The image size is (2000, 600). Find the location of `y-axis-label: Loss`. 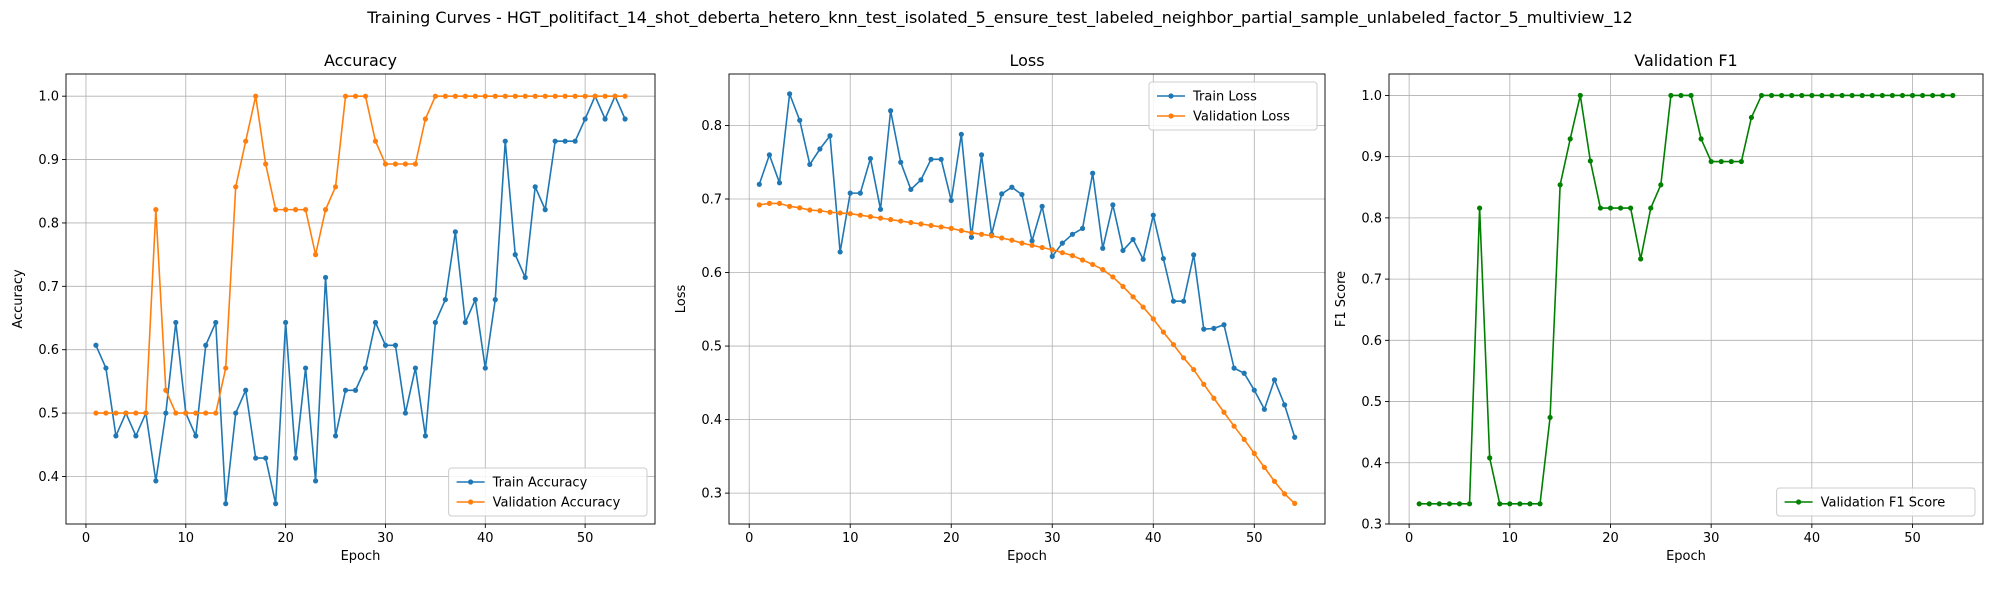

y-axis-label: Loss is located at coordinates (681, 299).